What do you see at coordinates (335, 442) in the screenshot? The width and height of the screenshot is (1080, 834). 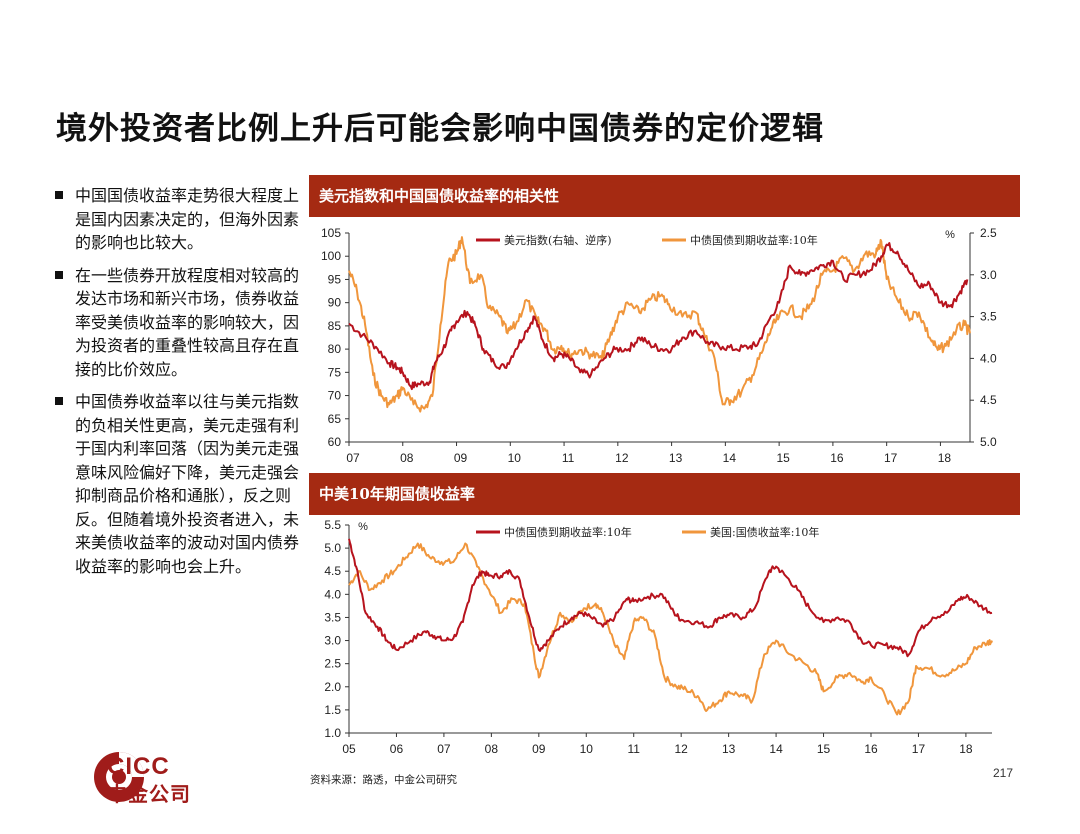 I see `chart1-left-tick-label: 60` at bounding box center [335, 442].